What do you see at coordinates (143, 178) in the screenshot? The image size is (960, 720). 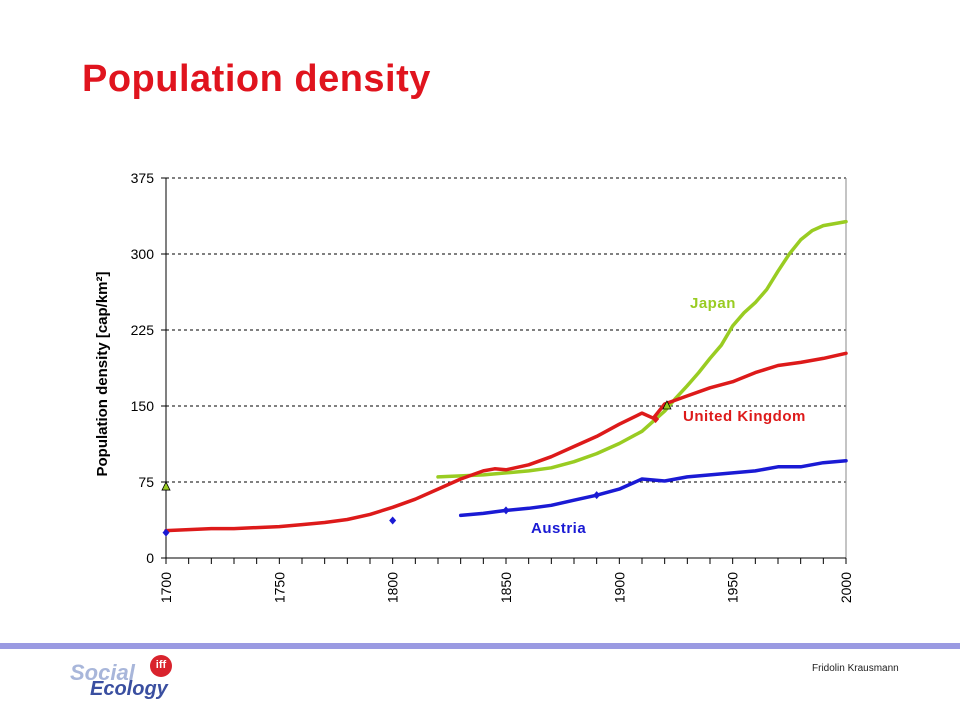 I see `y-tick-label-375: 375` at bounding box center [143, 178].